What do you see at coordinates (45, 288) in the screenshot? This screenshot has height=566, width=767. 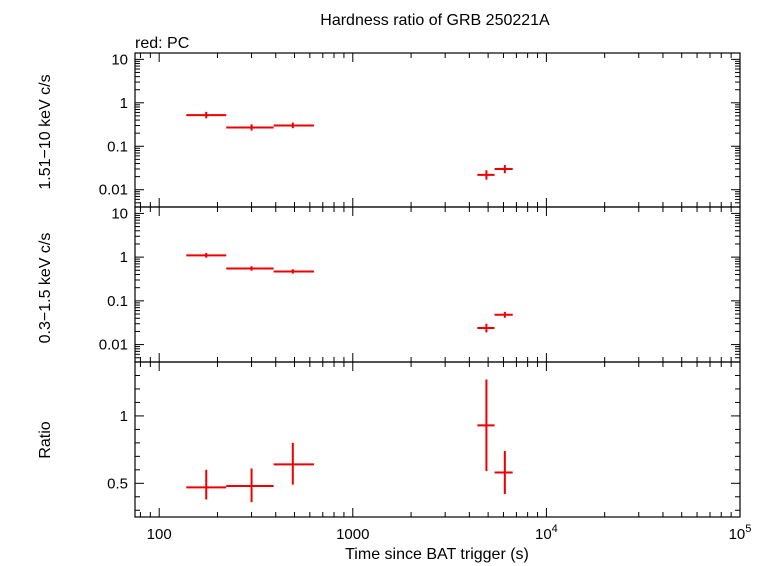 I see `ylabel-soft: 0.3−1.5 keV c/s` at bounding box center [45, 288].